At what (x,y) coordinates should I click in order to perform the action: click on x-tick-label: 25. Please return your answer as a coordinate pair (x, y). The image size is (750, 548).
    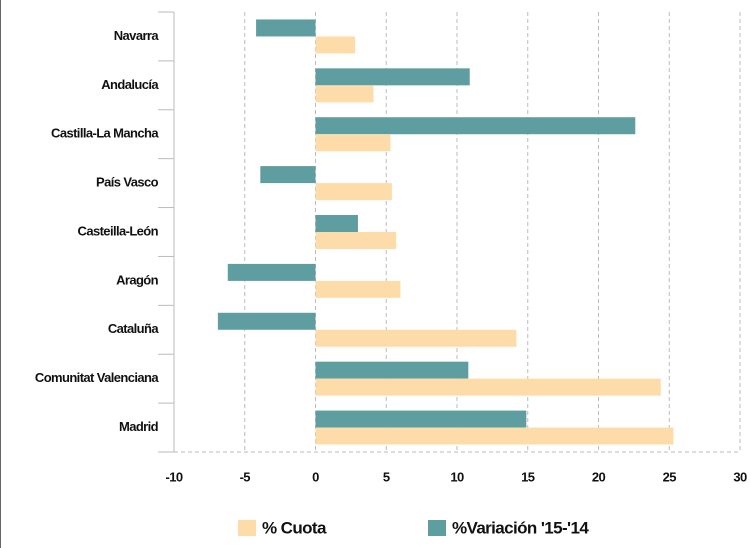
    Looking at the image, I should click on (670, 476).